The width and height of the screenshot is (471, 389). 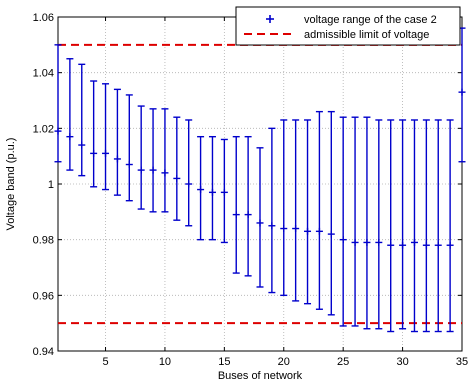 What do you see at coordinates (43, 296) in the screenshot?
I see `y-tick-label: 0.96` at bounding box center [43, 296].